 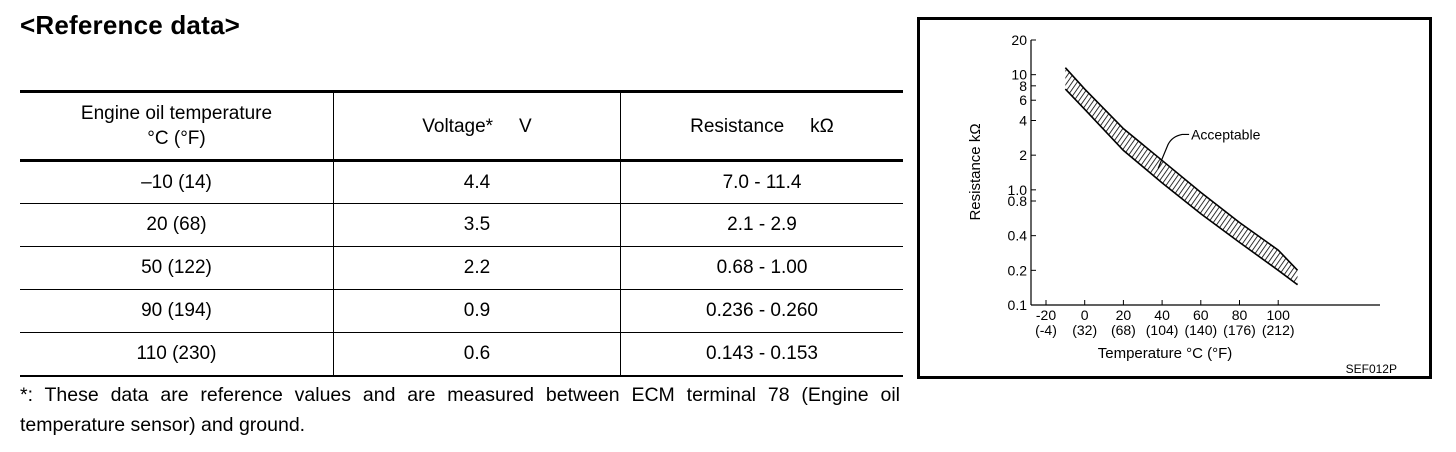 What do you see at coordinates (477, 268) in the screenshot?
I see `cell-voltage: 2.2` at bounding box center [477, 268].